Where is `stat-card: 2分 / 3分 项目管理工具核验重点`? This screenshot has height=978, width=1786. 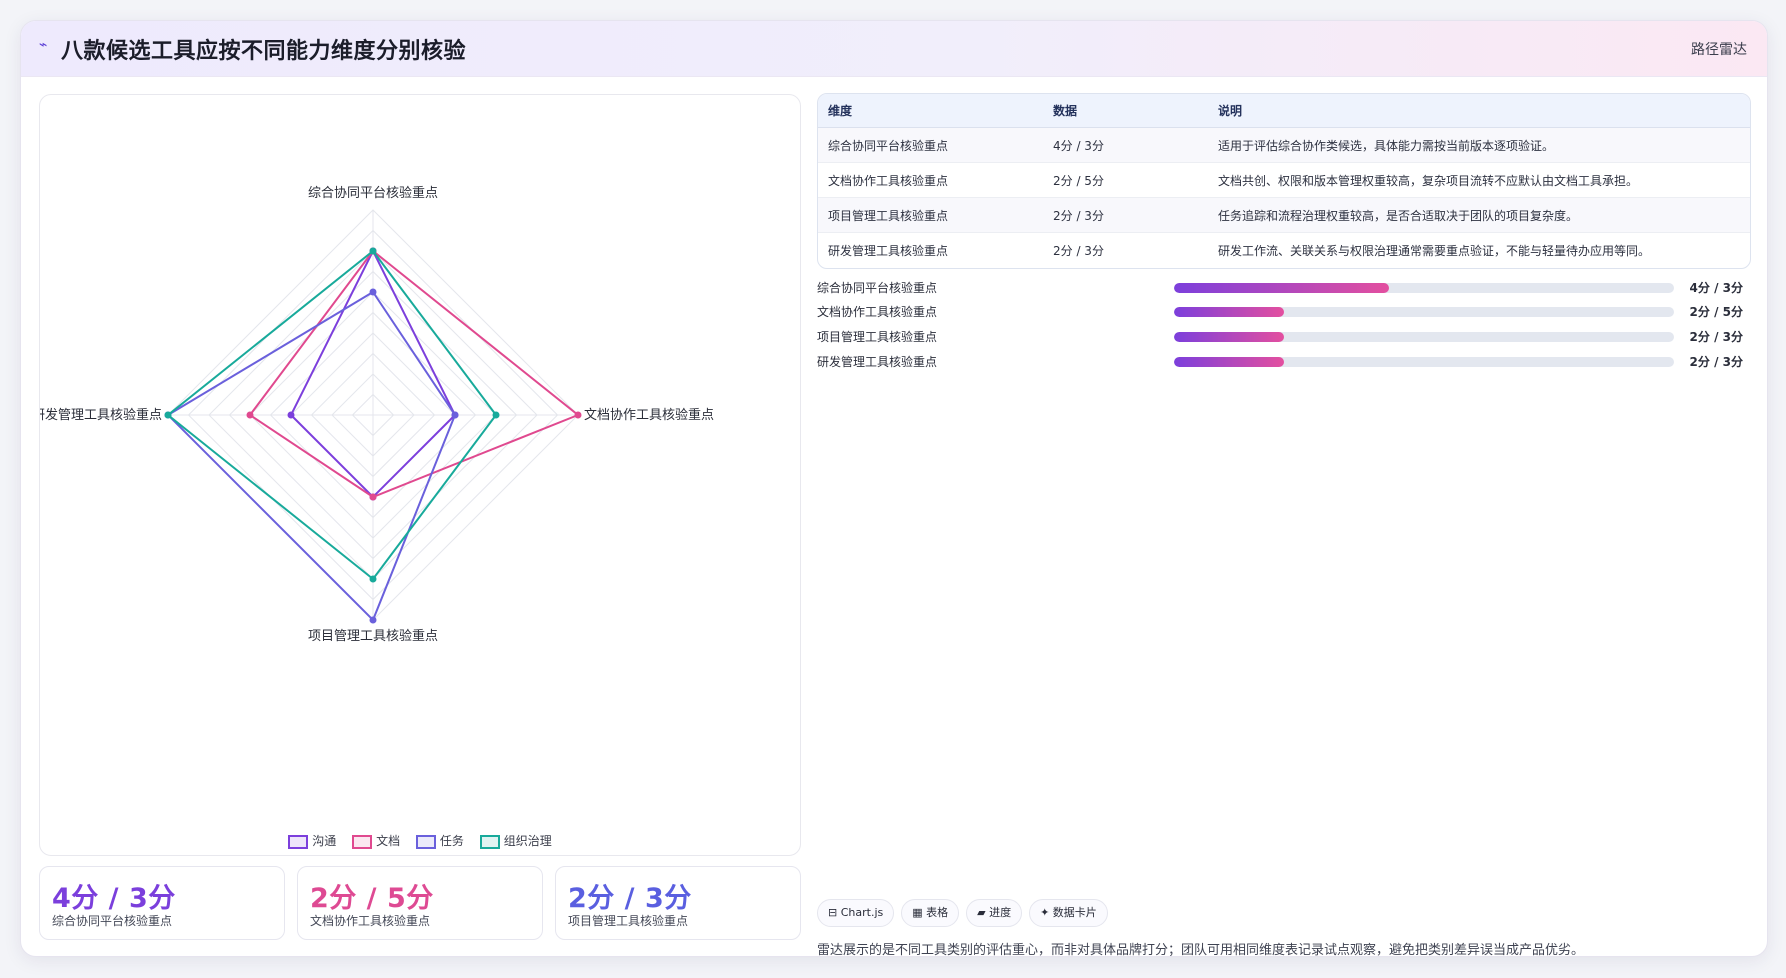
stat-card: 2分 / 3分 项目管理工具核验重点 is located at coordinates (678, 903).